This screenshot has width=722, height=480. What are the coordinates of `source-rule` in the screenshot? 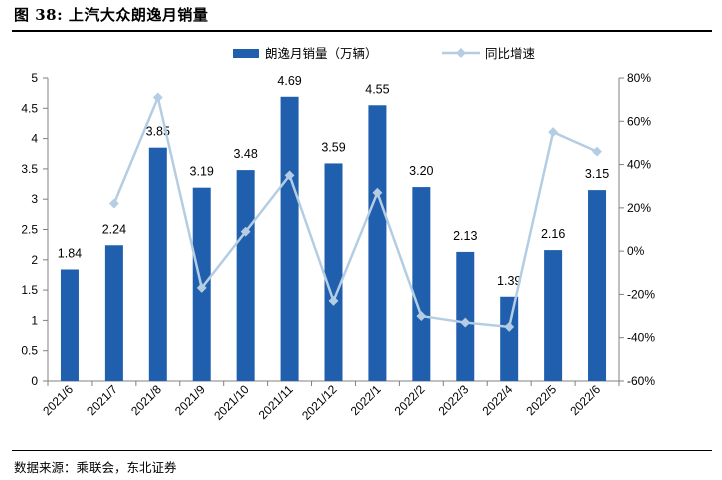 It's located at (362, 450).